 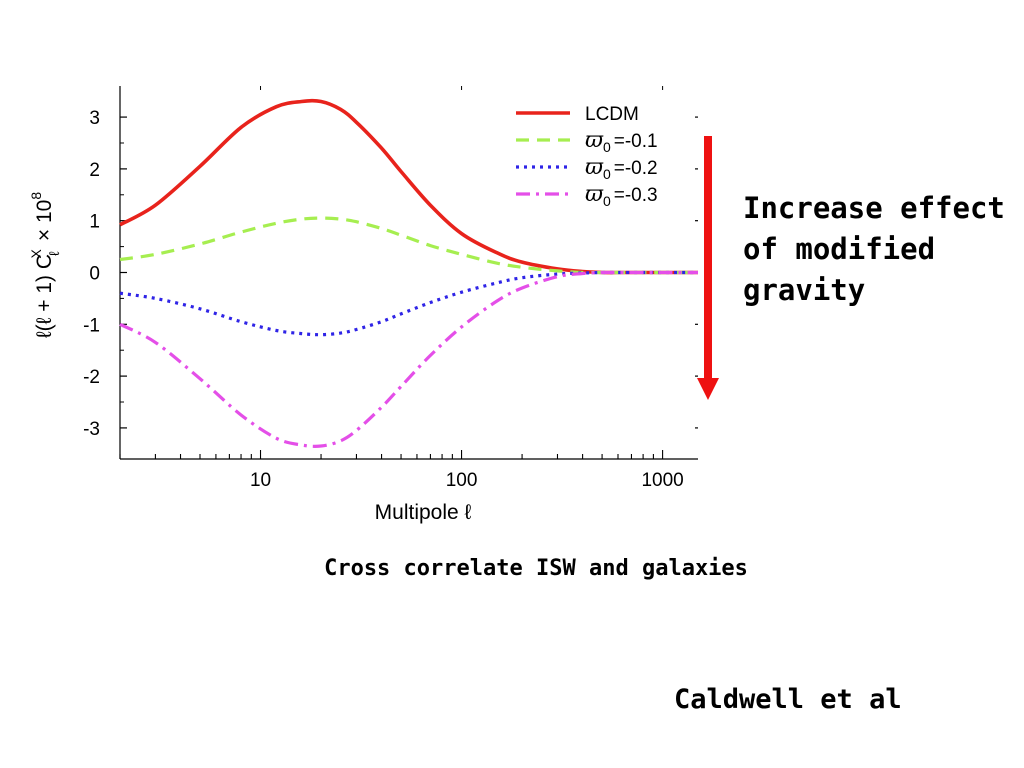 What do you see at coordinates (621, 141) in the screenshot?
I see `legend-label-2: ϖ0 =-0.1` at bounding box center [621, 141].